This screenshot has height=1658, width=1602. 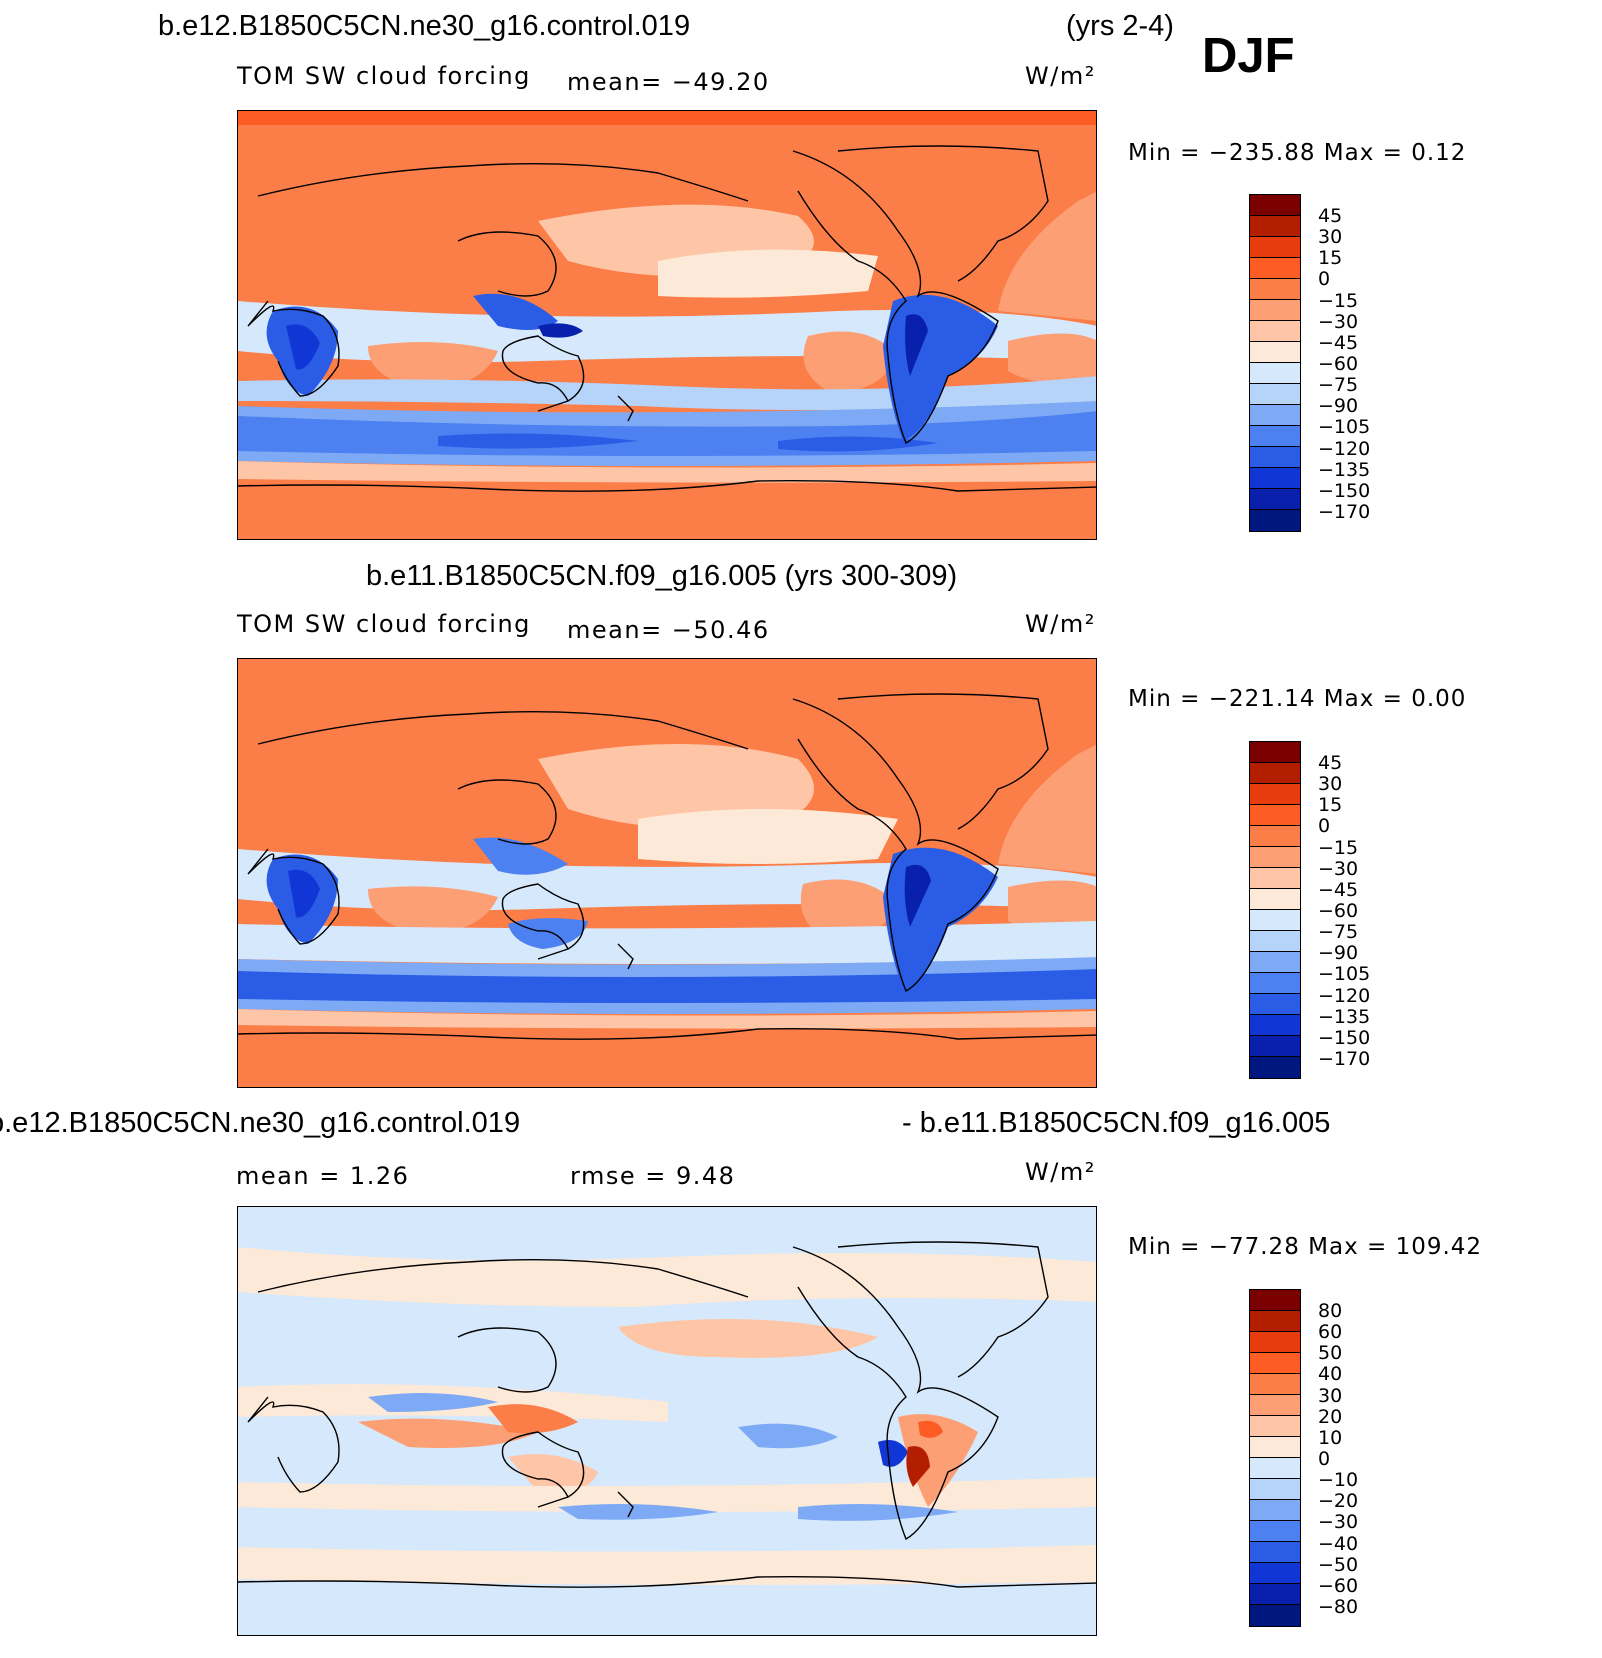 I want to click on colorbar-tick-label: −135, so click(x=1344, y=469).